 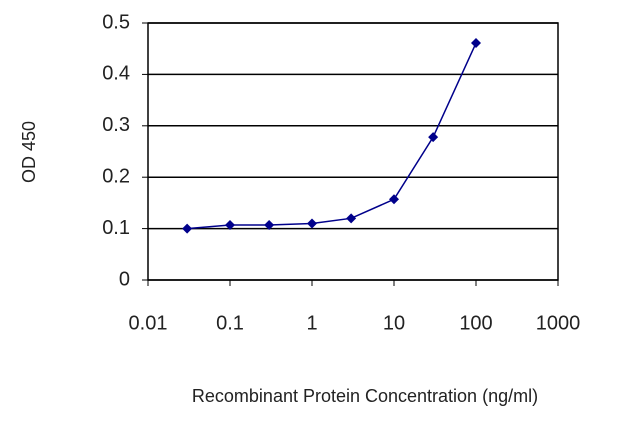 What do you see at coordinates (116, 22) in the screenshot?
I see `y-tick-label: 0.5` at bounding box center [116, 22].